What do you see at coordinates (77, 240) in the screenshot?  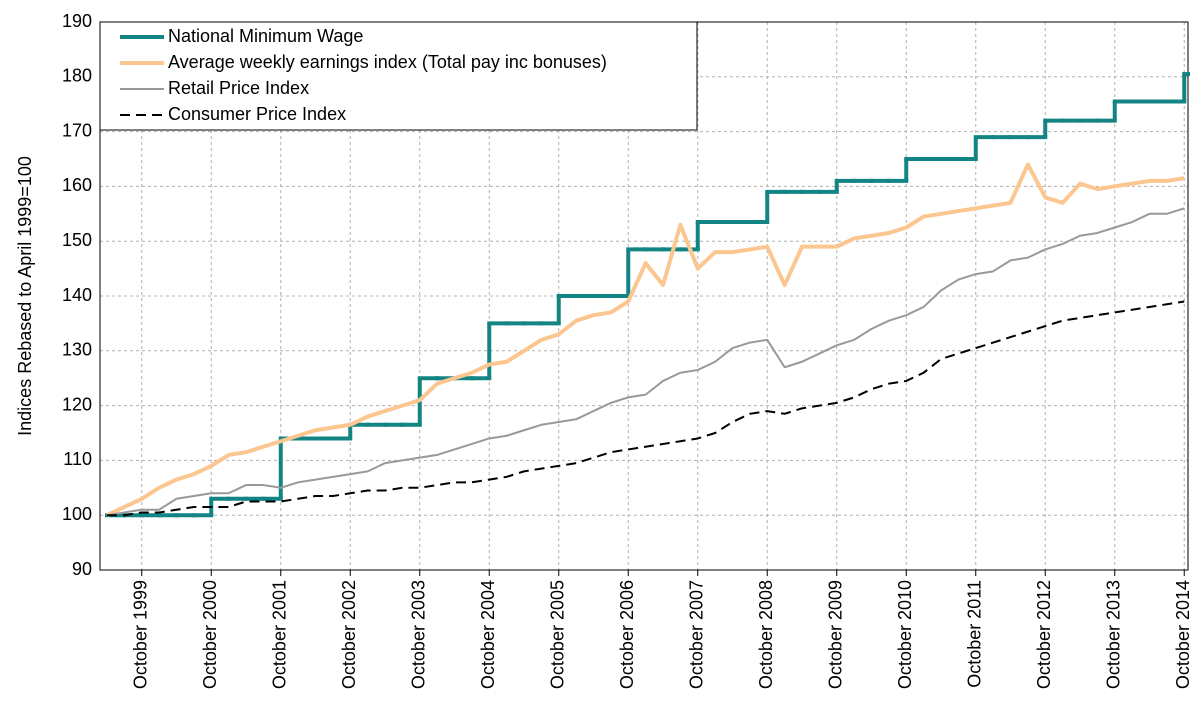 I see `y-tick-label: 150` at bounding box center [77, 240].